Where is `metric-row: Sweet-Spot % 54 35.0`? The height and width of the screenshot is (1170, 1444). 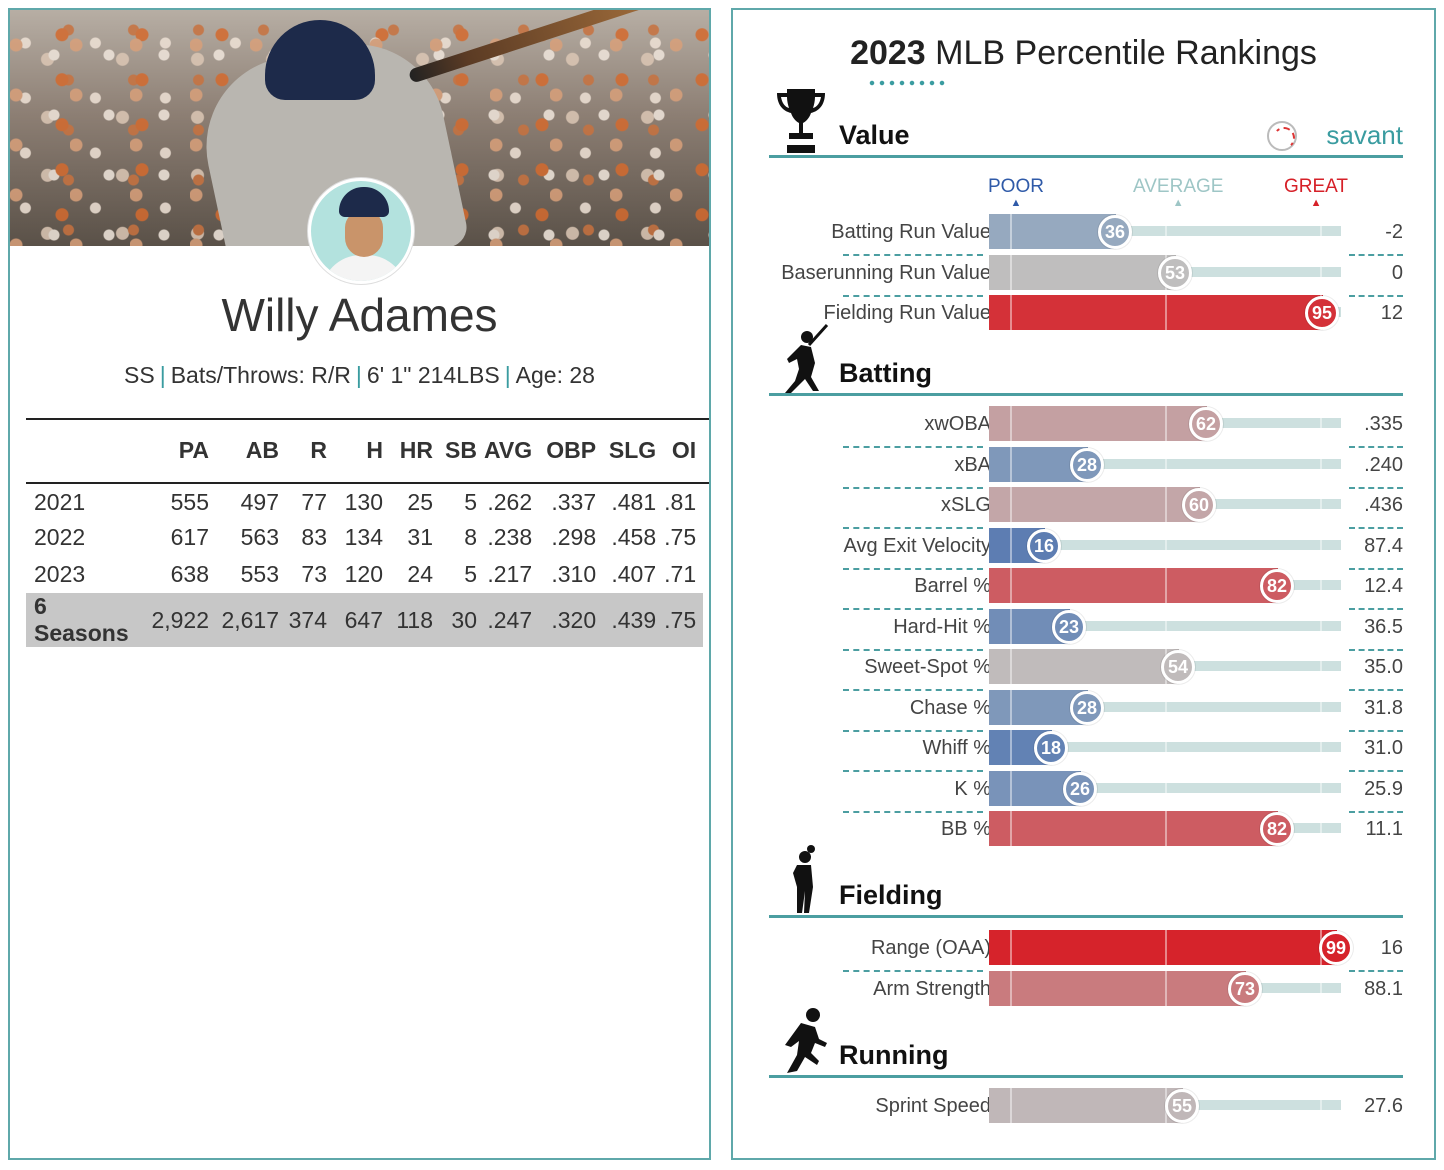
metric-row: Sweet-Spot % 54 35.0 is located at coordinates (1086, 670).